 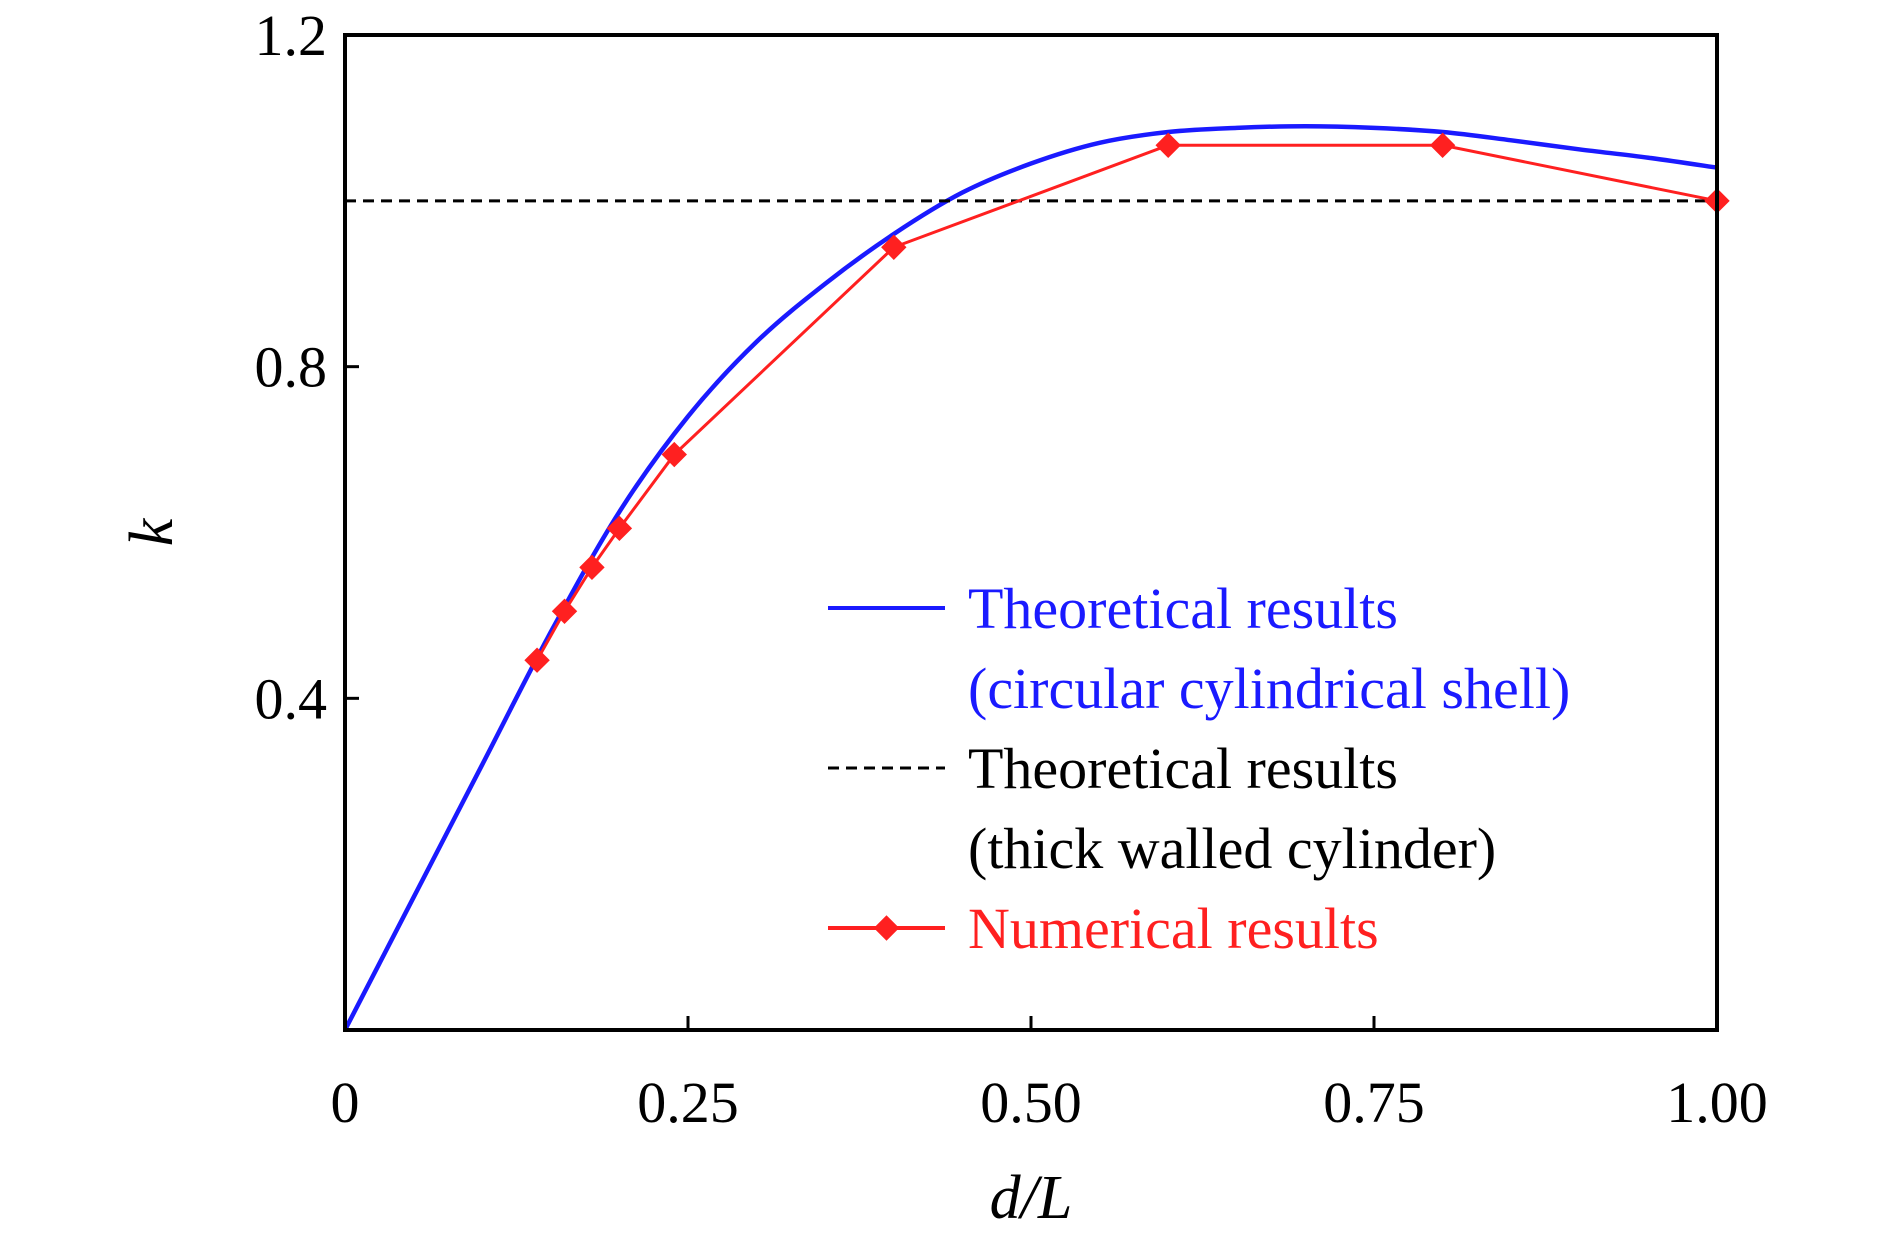 I want to click on x-tick-label: 0, so click(x=345, y=1102).